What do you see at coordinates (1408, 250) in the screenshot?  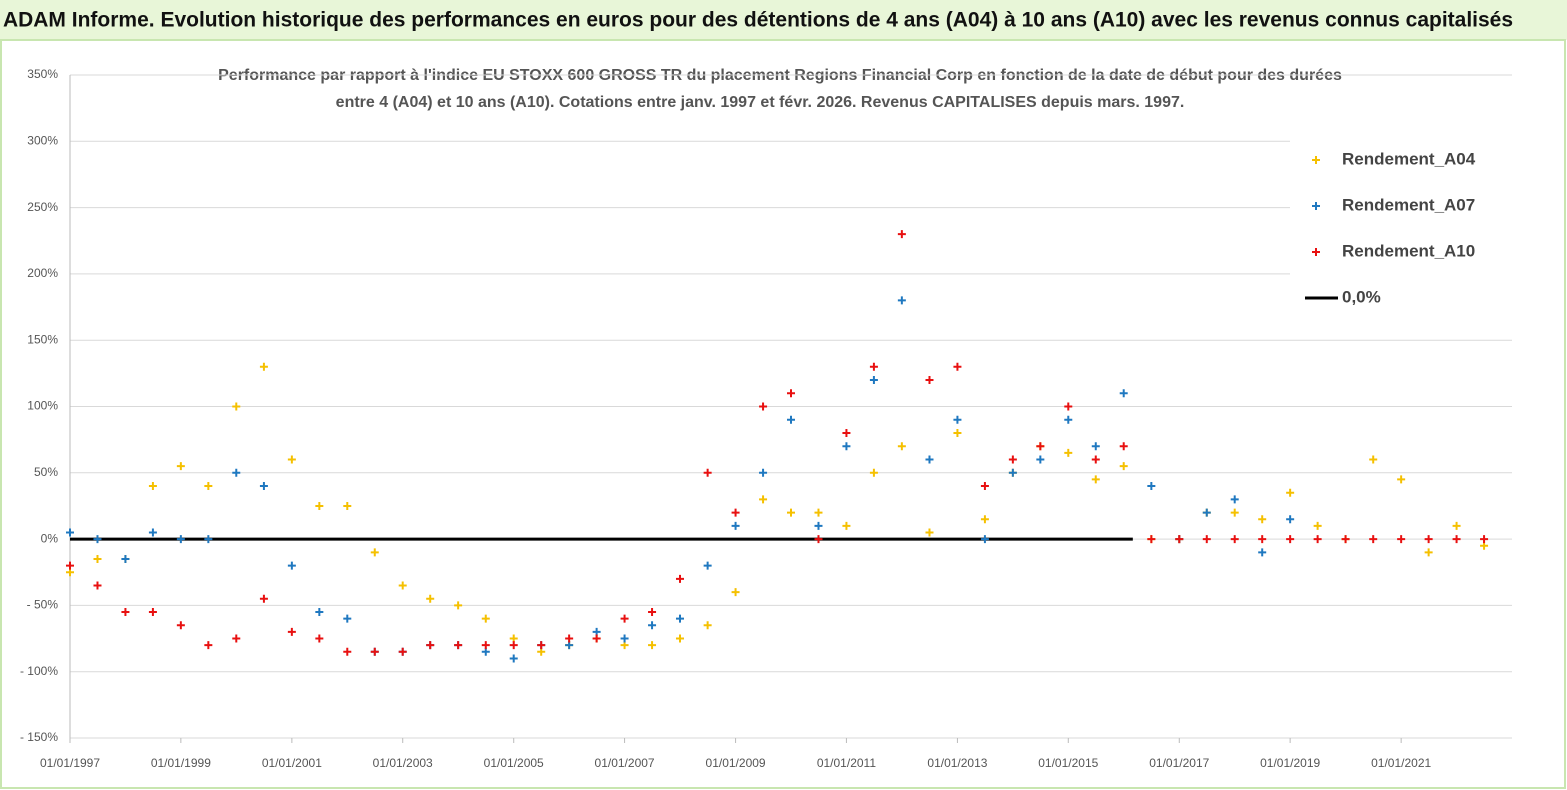 I see `legend-label: Rendement_A10` at bounding box center [1408, 250].